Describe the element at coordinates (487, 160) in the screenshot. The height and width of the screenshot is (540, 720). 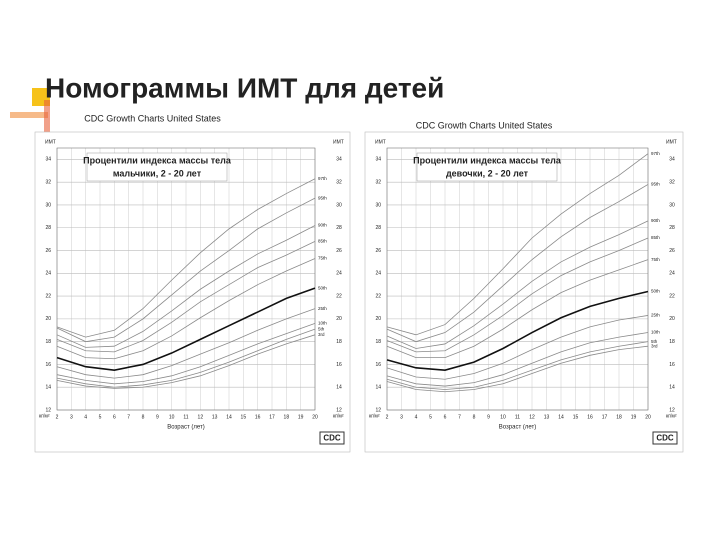
I see `chart-title: Процентили индекса массы тела` at that location.